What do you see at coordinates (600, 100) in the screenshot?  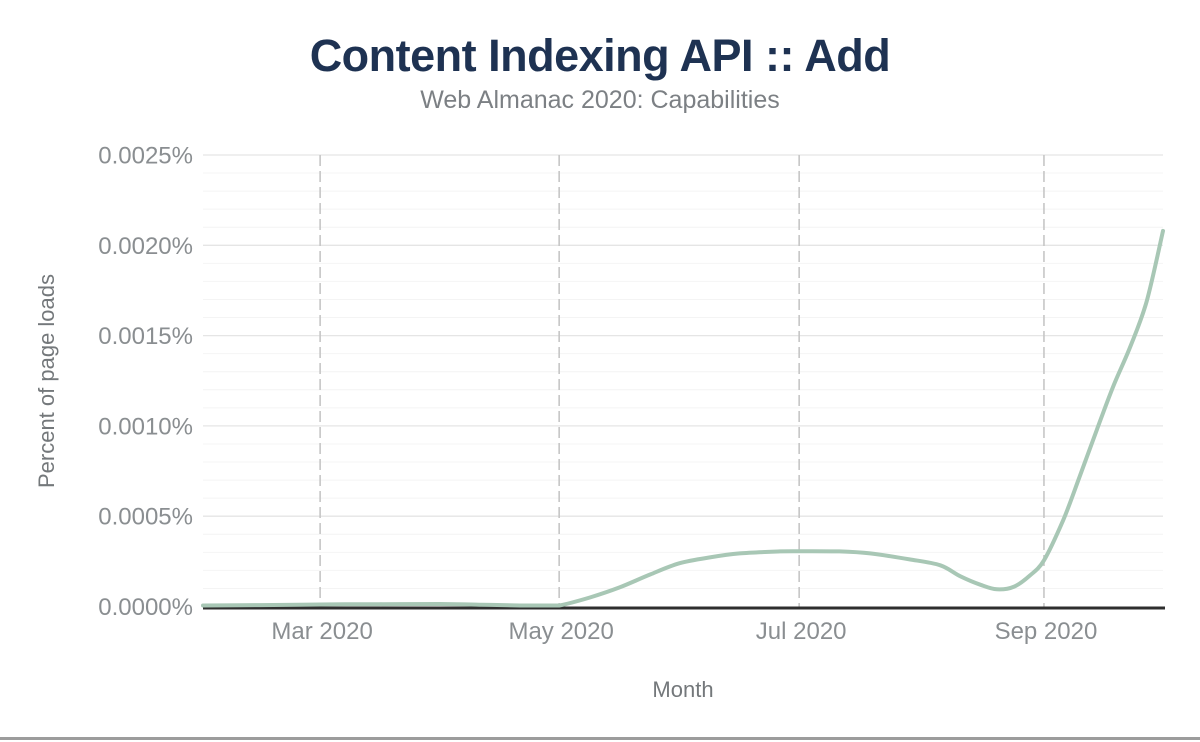 I see `chart-subtitle: Web Almanac 2020: Capabilities` at bounding box center [600, 100].